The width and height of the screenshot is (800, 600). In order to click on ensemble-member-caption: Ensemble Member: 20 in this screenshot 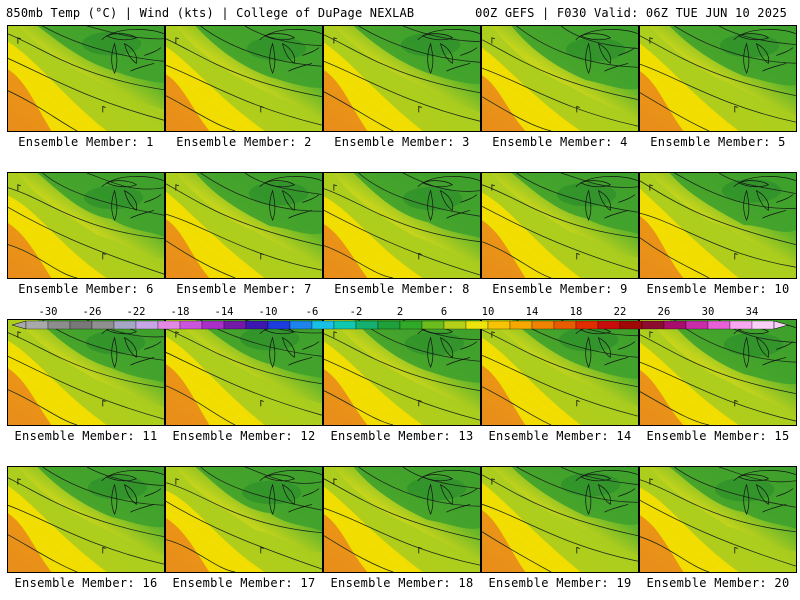, I will do `click(718, 583)`.